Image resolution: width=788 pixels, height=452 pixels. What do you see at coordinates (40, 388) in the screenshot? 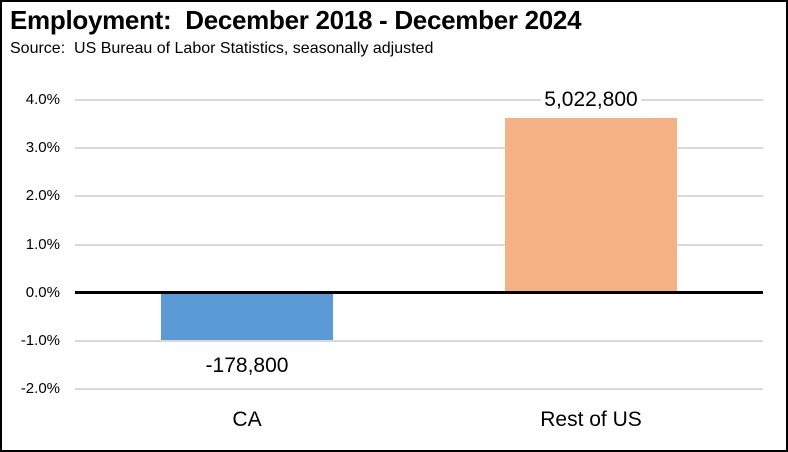
I see `y-axis-tick-label: -2.0%` at bounding box center [40, 388].